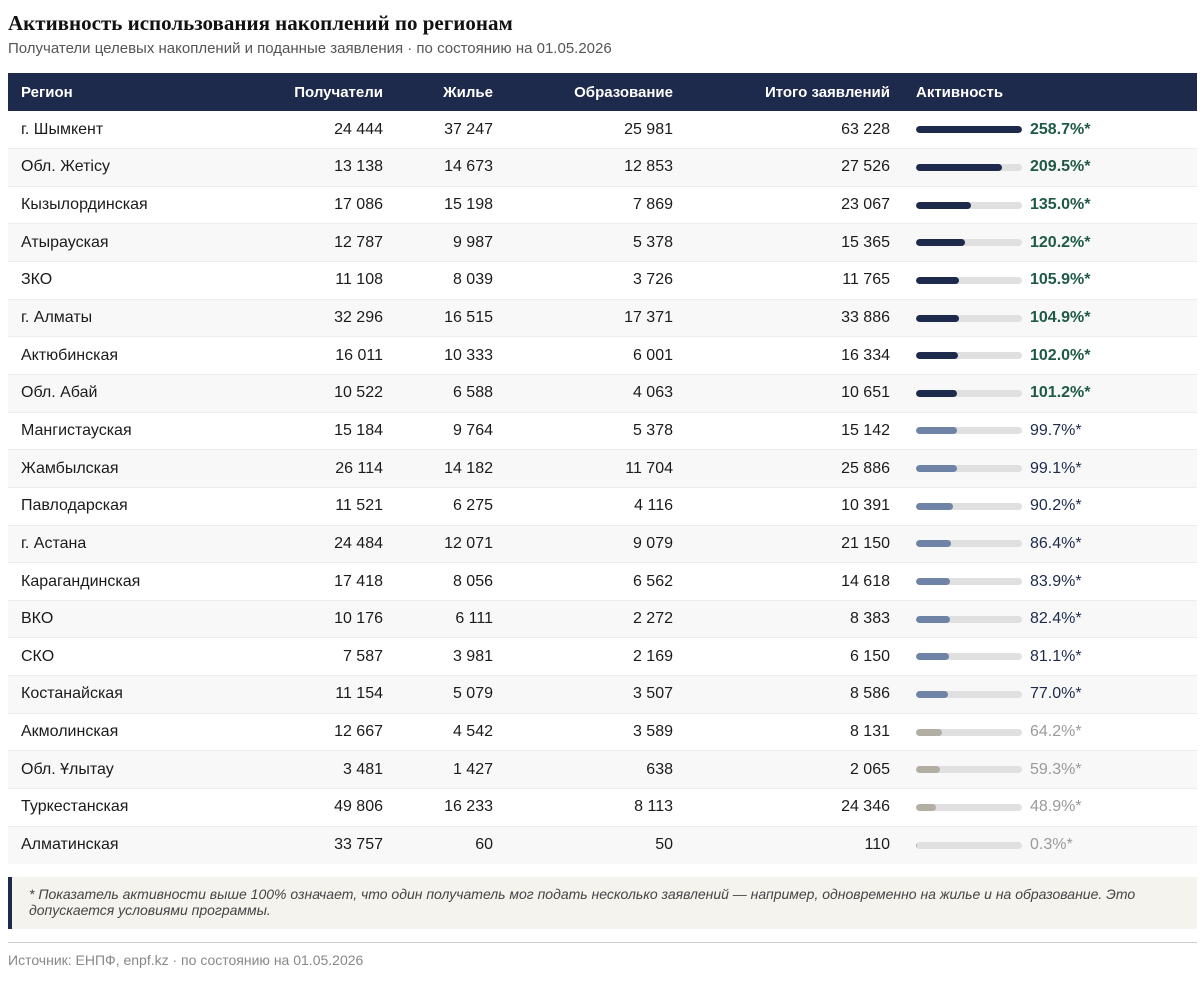 The image size is (1200, 986). I want to click on activity-percent: 105.9%*, so click(1060, 280).